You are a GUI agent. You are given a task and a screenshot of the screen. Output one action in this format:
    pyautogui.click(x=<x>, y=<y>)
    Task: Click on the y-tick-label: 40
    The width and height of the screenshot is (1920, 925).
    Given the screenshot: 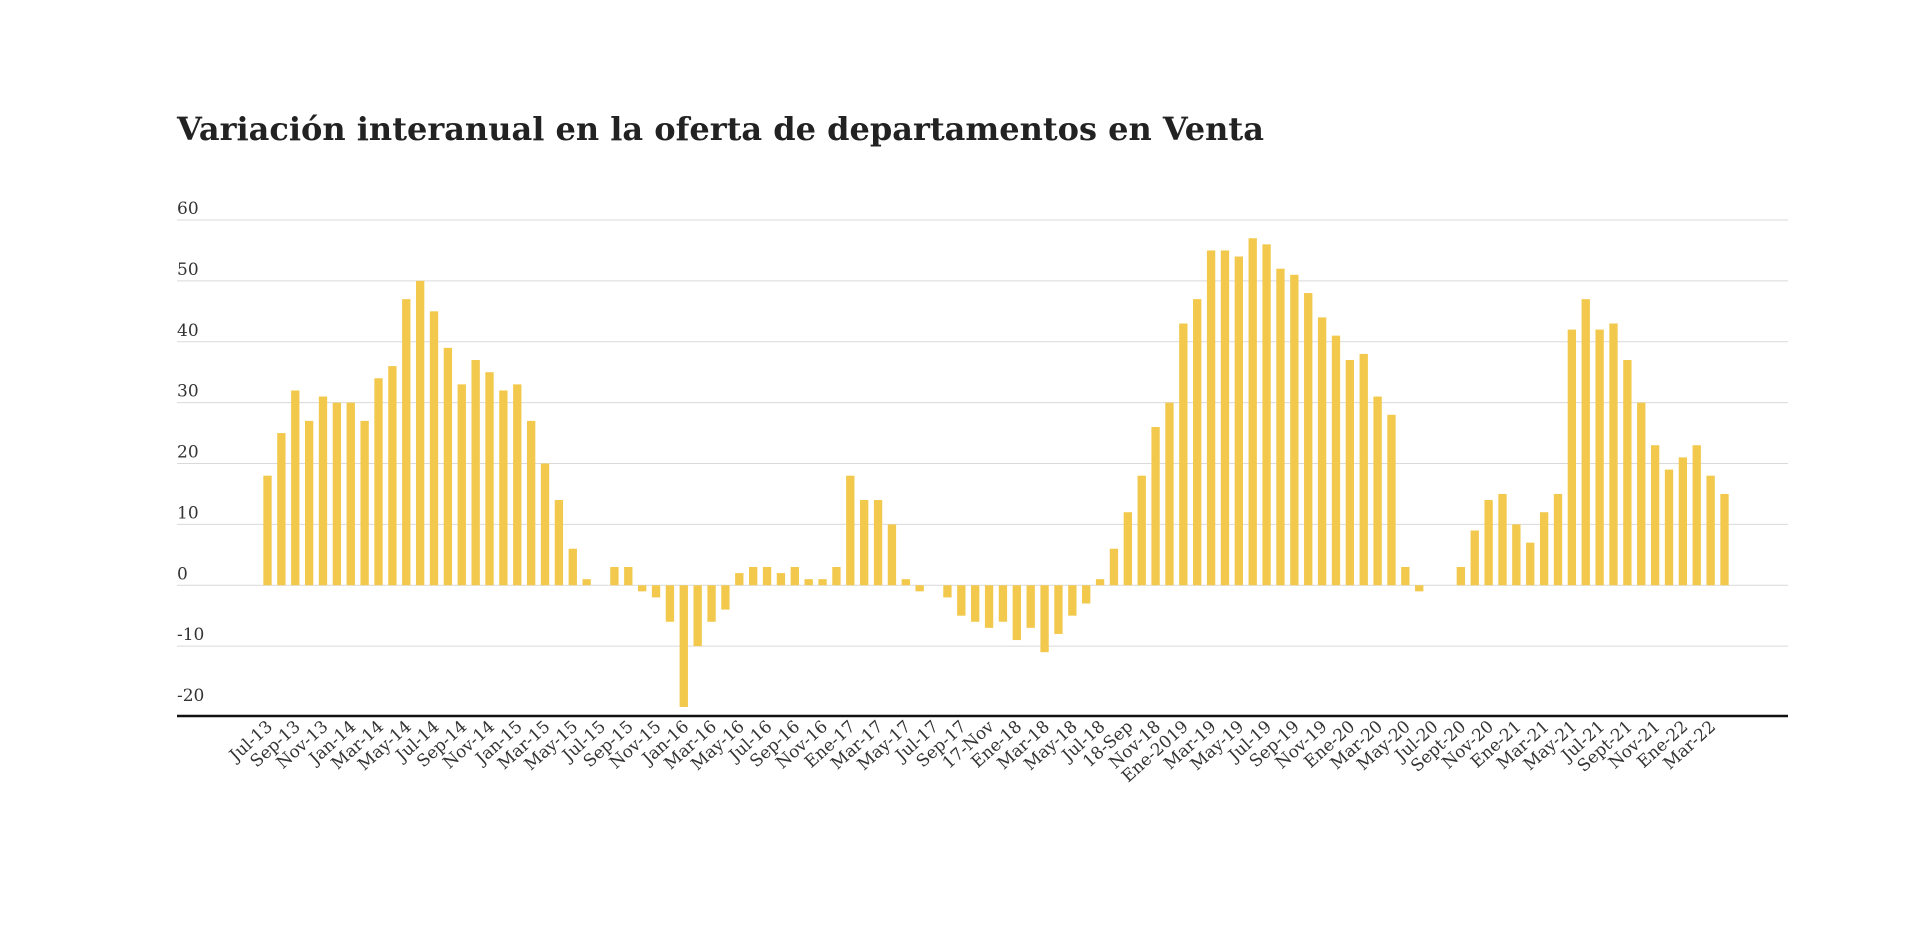 What is the action you would take?
    pyautogui.click(x=188, y=331)
    